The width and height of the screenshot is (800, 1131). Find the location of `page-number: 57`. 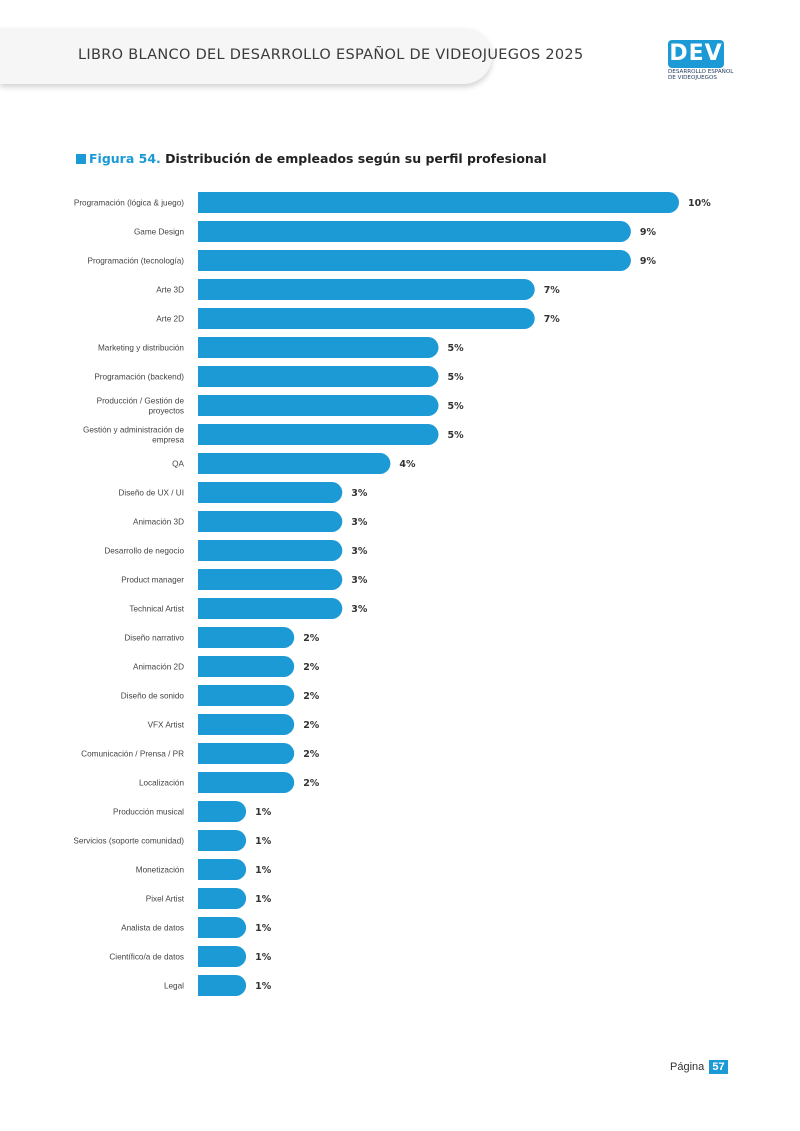

page-number: 57 is located at coordinates (718, 1067).